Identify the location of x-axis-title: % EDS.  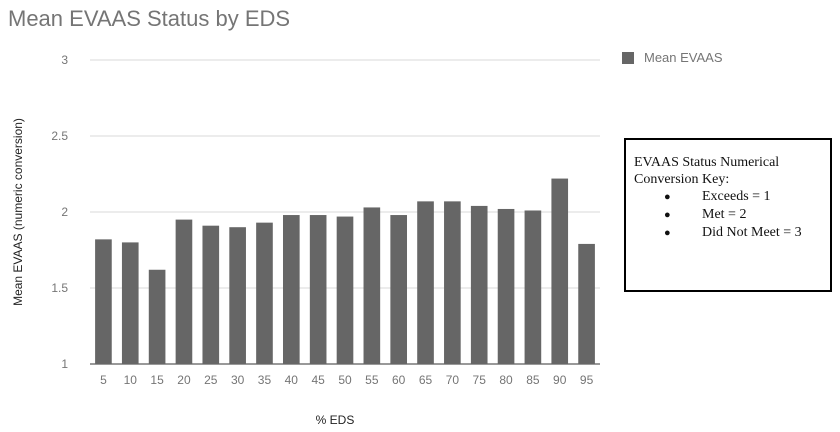
(335, 420).